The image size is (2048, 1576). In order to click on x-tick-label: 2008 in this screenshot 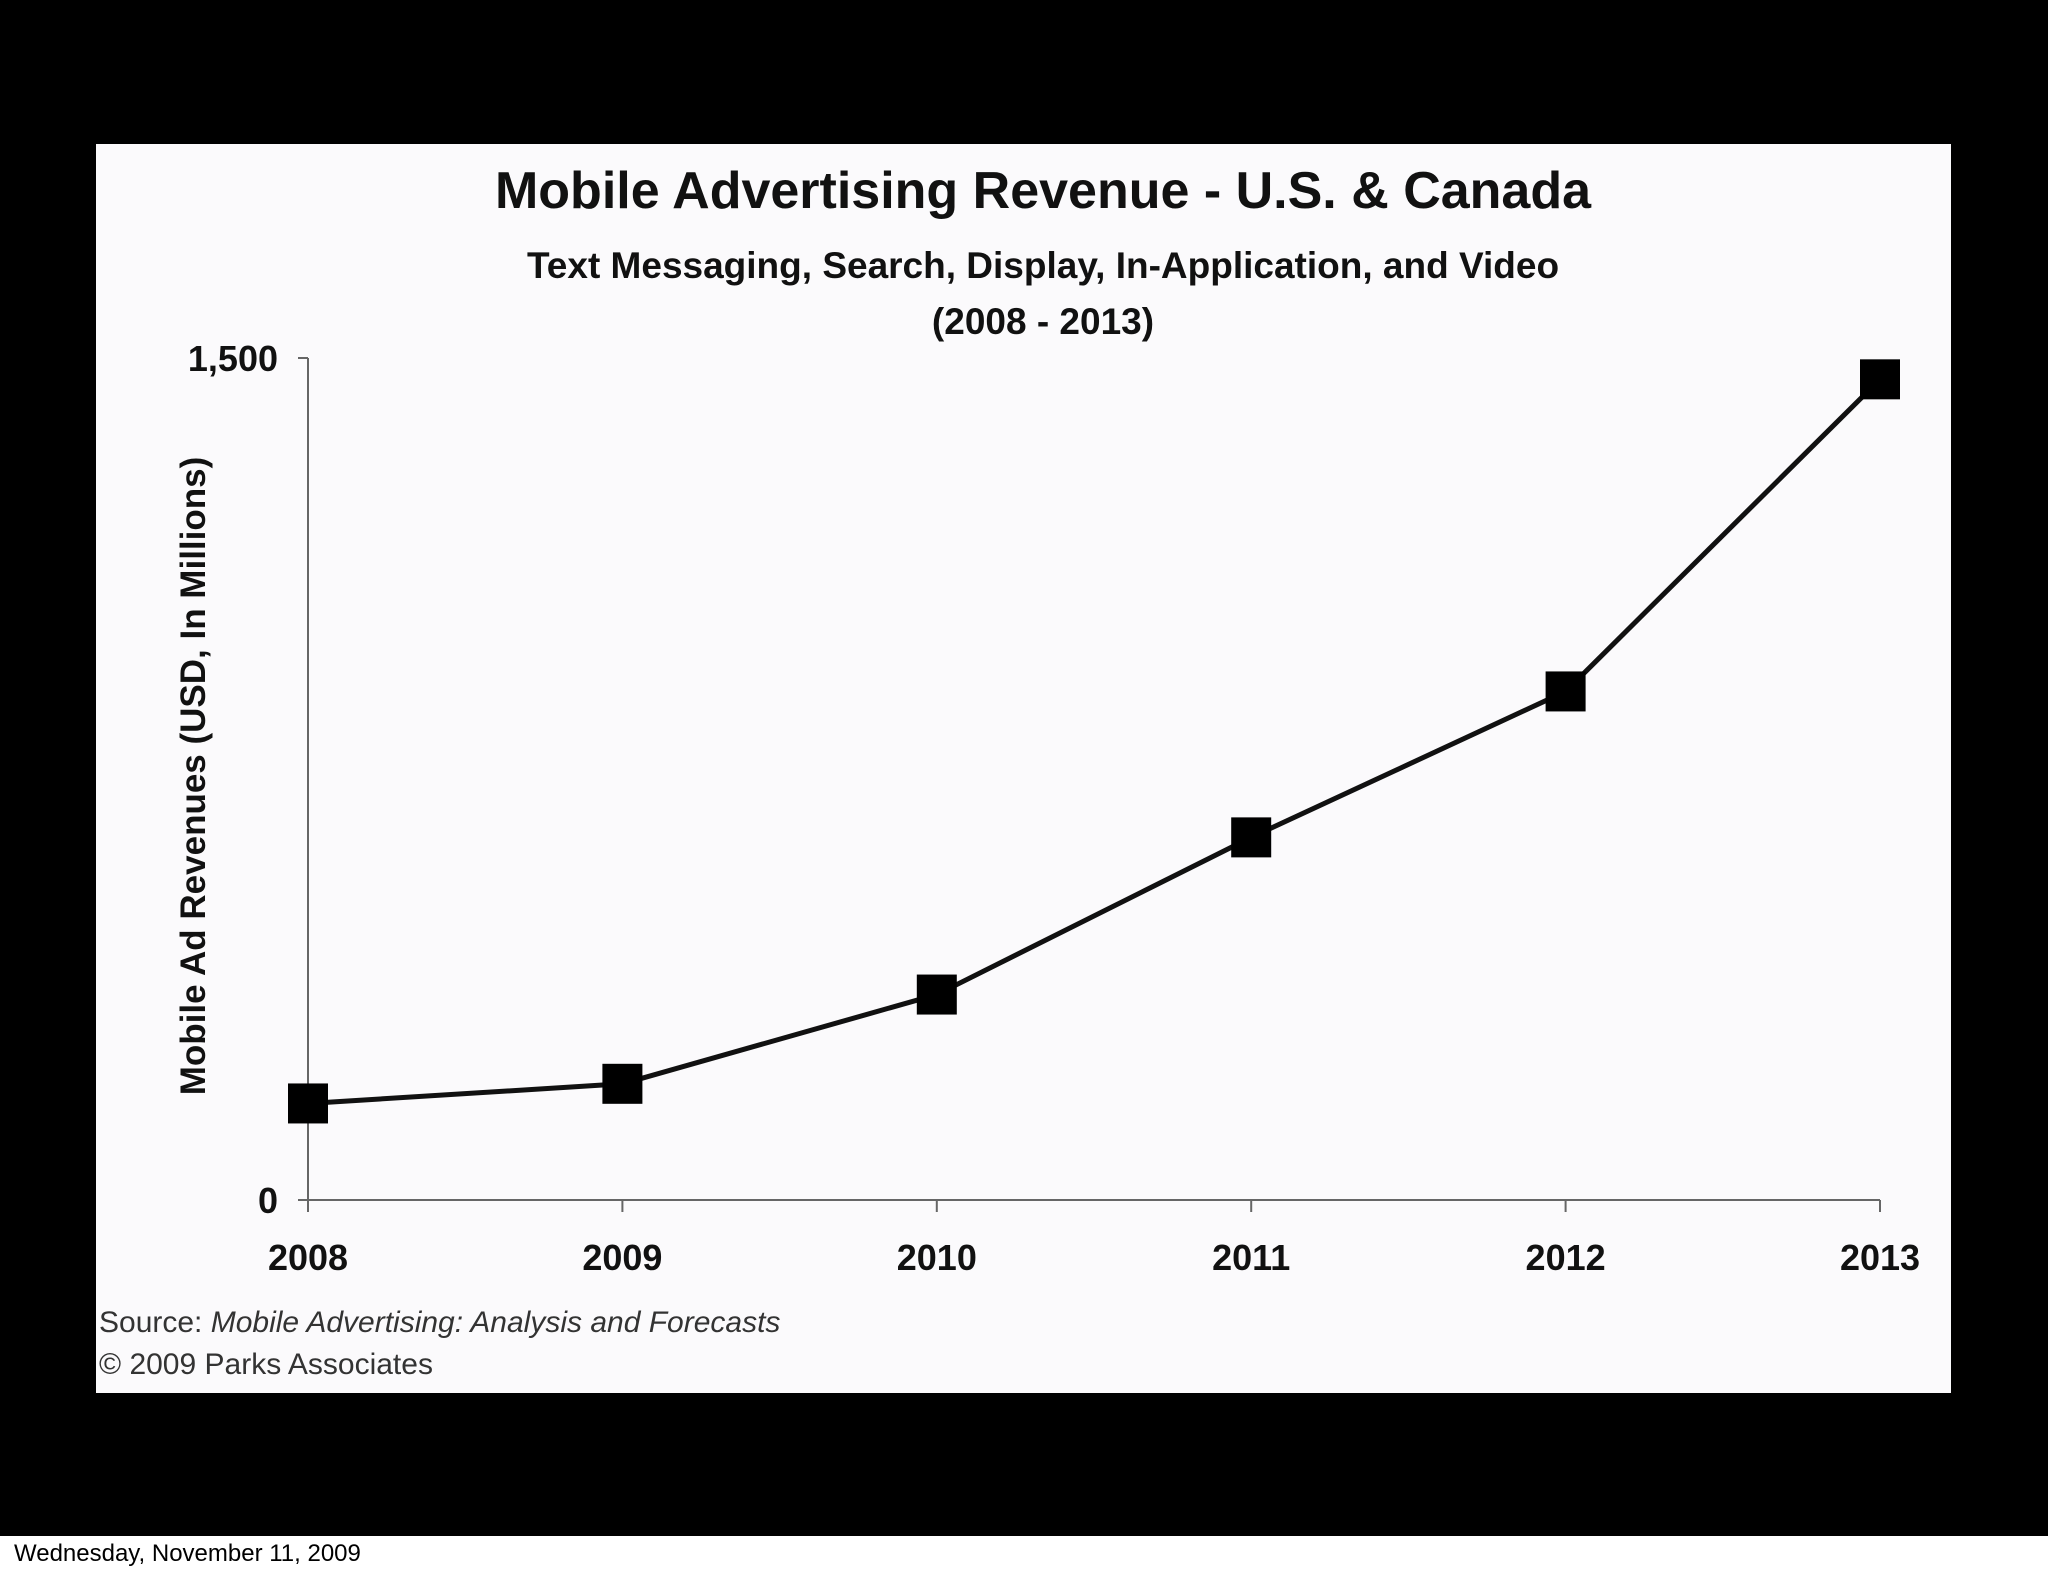, I will do `click(308, 1257)`.